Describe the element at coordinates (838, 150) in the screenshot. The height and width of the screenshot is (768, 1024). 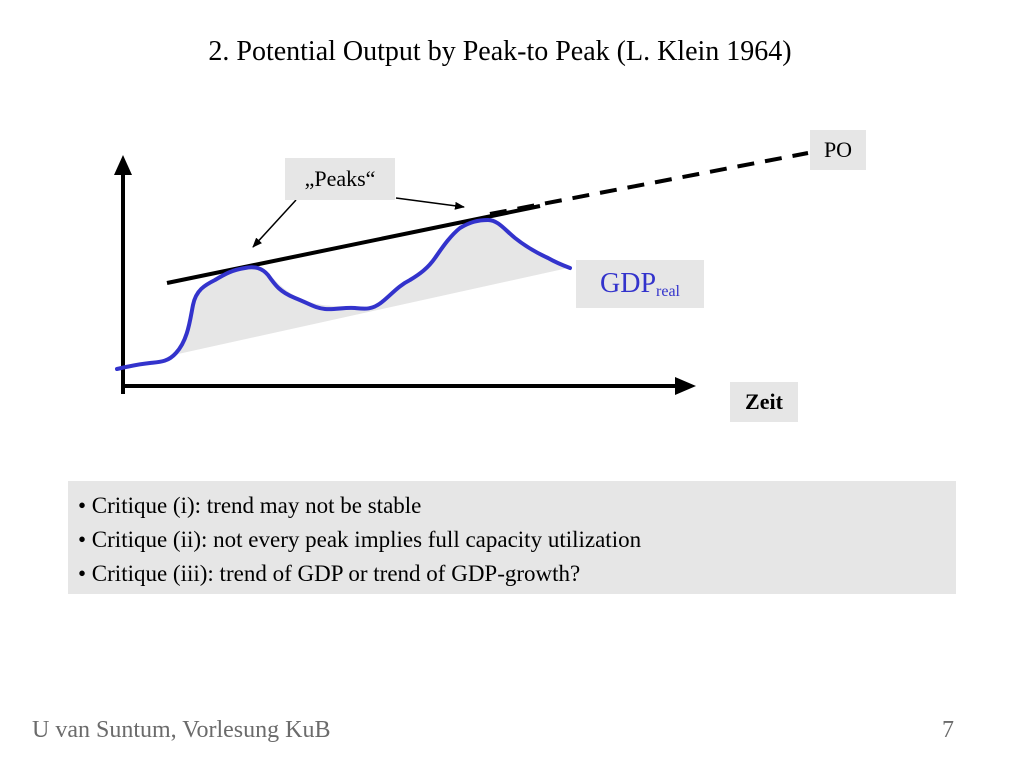
I see `po-label: PO` at that location.